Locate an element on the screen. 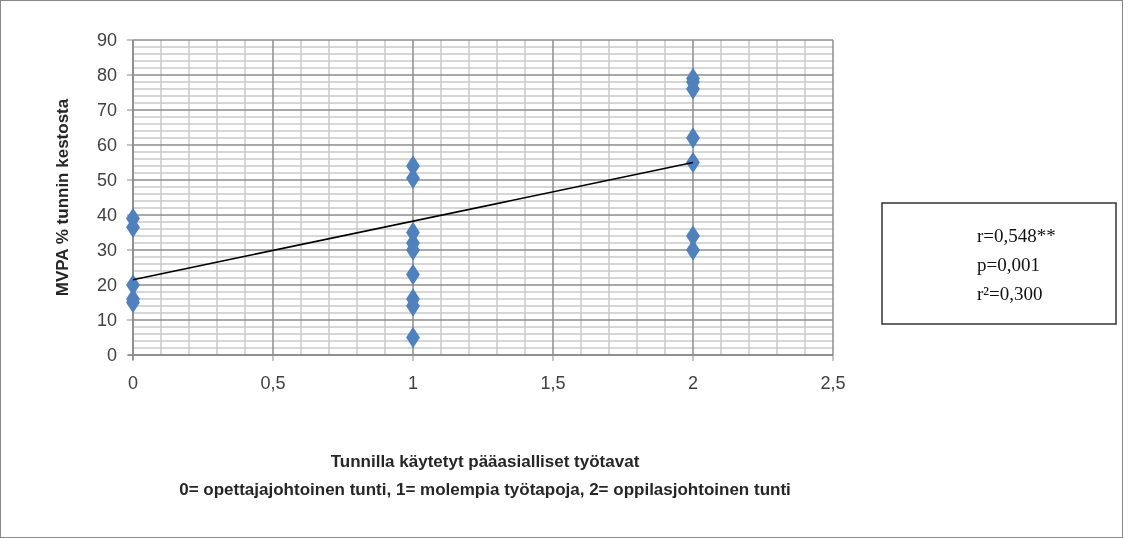 The width and height of the screenshot is (1132, 538). y-tick-label: 40 is located at coordinates (106, 215).